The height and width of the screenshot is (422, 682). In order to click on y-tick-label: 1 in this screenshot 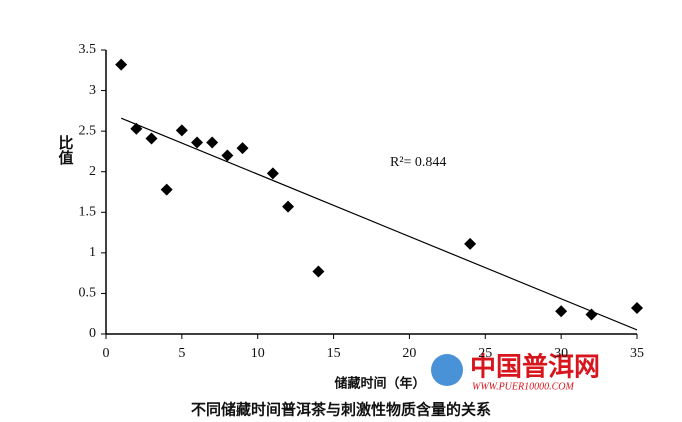, I will do `click(92, 252)`.